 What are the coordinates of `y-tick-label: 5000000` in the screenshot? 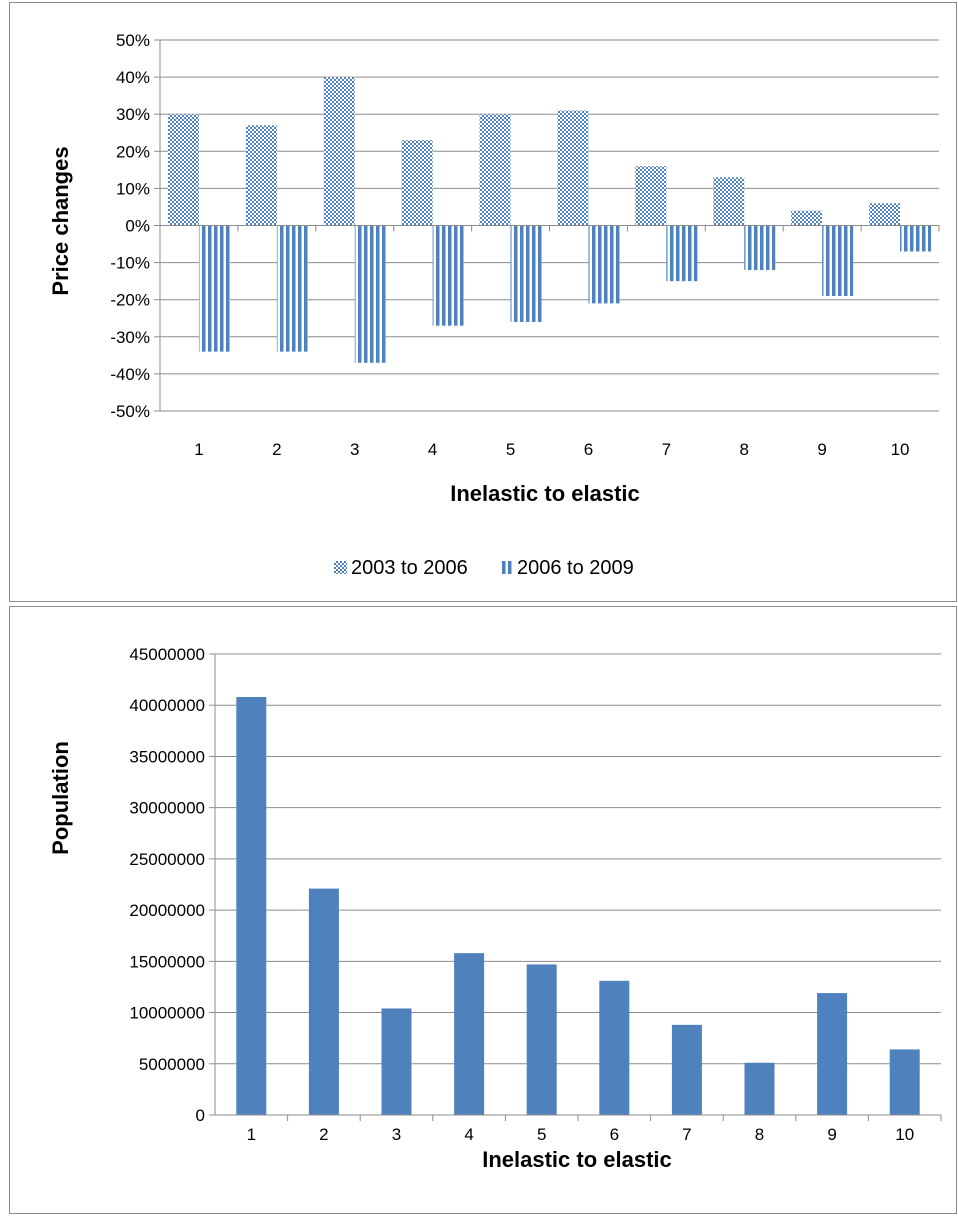 It's located at (172, 1064).